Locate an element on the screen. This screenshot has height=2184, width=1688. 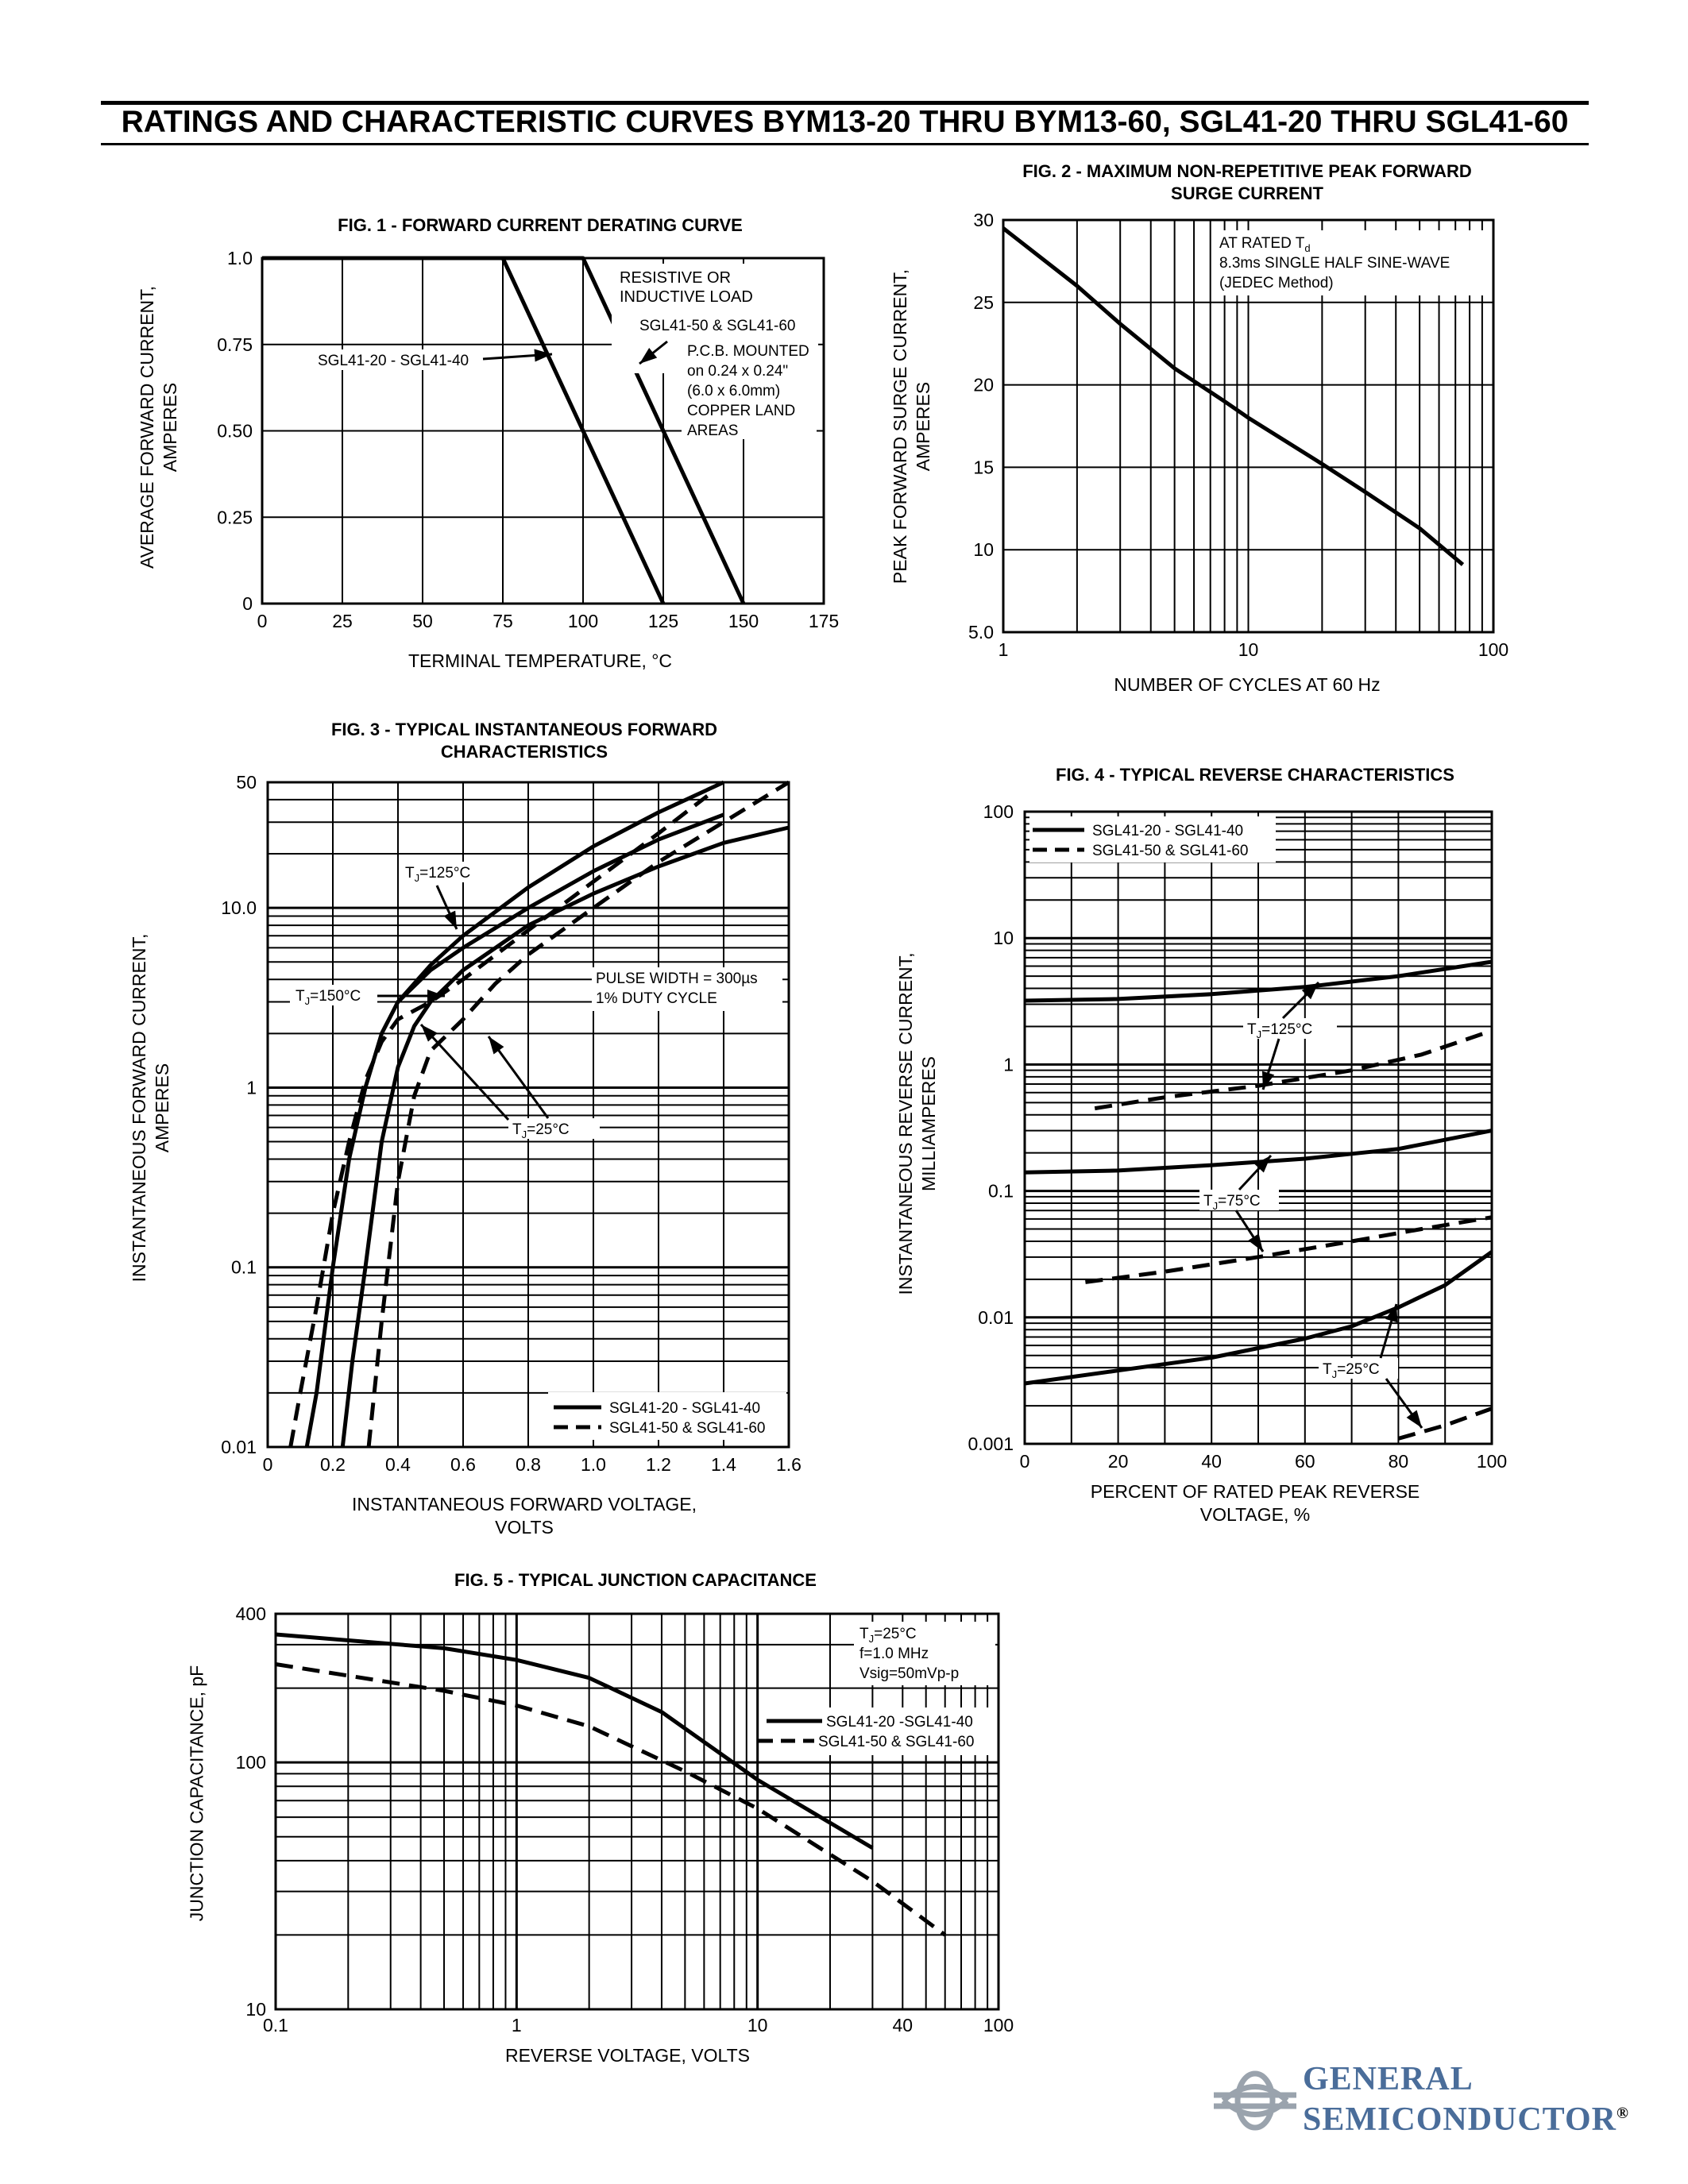
fig5-xtick-label: 100 is located at coordinates (999, 2025).